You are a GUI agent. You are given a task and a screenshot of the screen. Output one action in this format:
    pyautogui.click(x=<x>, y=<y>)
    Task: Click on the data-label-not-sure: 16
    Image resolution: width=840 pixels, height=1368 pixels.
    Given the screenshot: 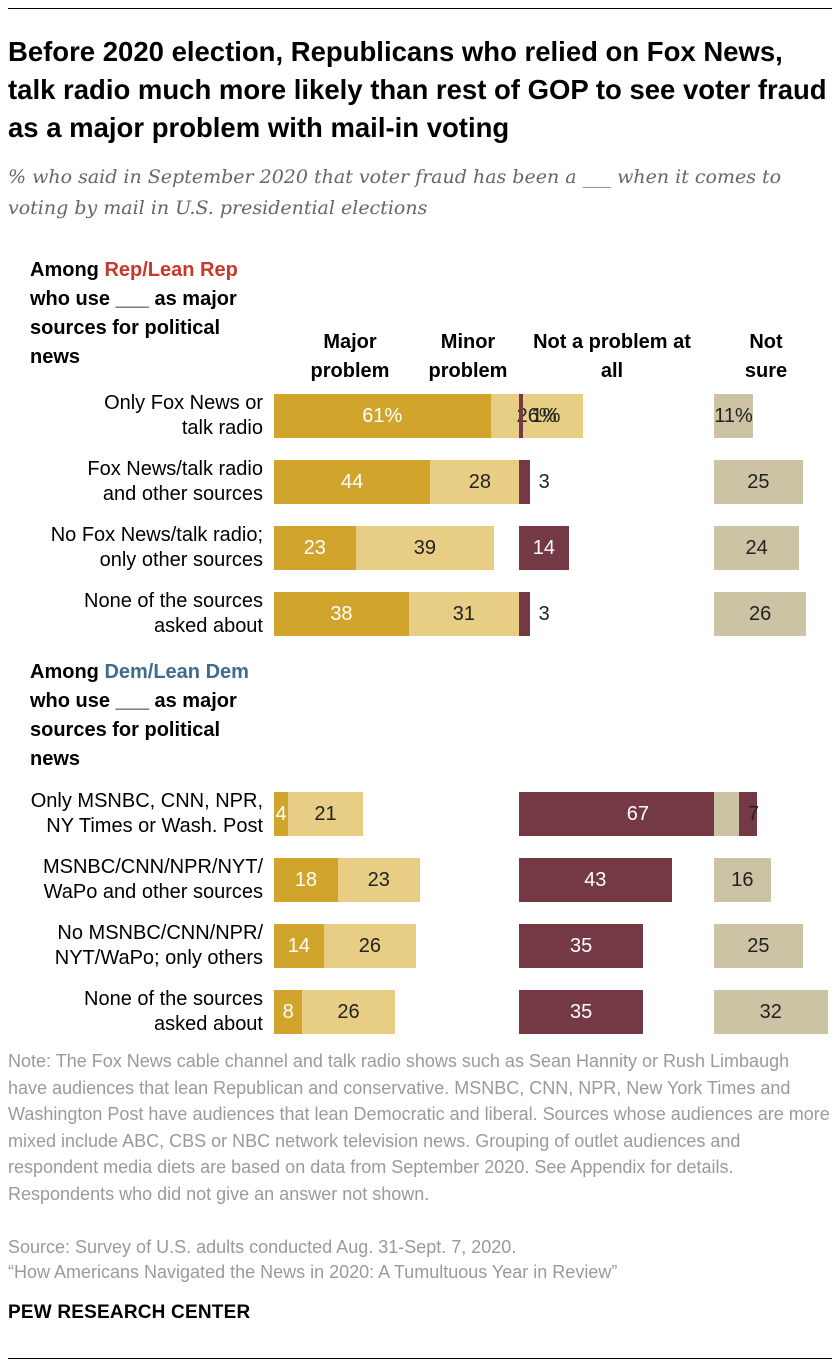 What is the action you would take?
    pyautogui.click(x=742, y=880)
    